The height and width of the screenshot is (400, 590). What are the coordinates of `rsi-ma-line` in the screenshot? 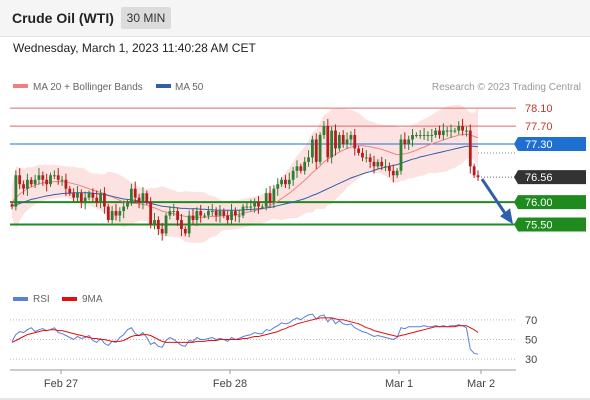 It's located at (245, 330).